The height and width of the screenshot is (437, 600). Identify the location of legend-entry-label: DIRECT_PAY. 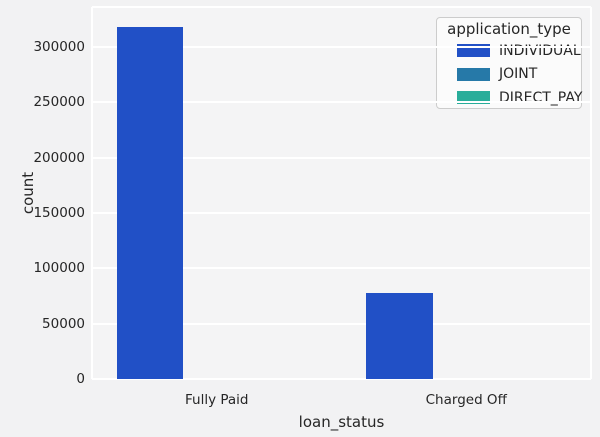
(541, 97).